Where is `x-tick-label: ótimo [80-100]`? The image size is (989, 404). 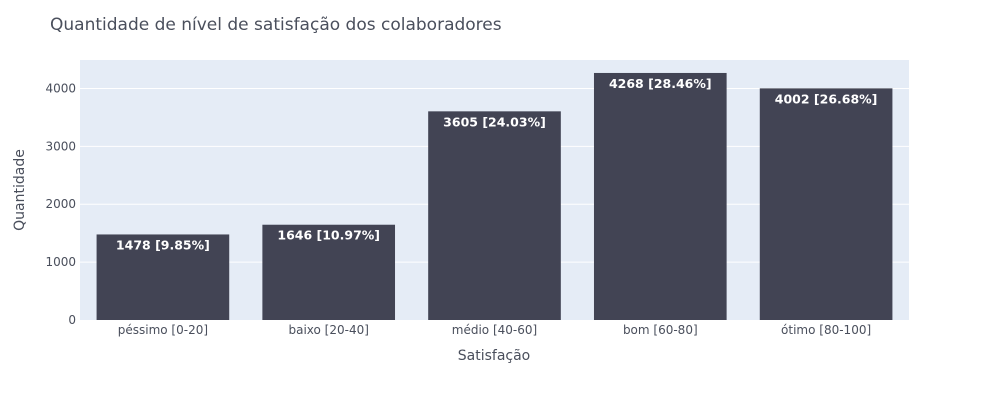
x-tick-label: ótimo [80-100] is located at coordinates (826, 330).